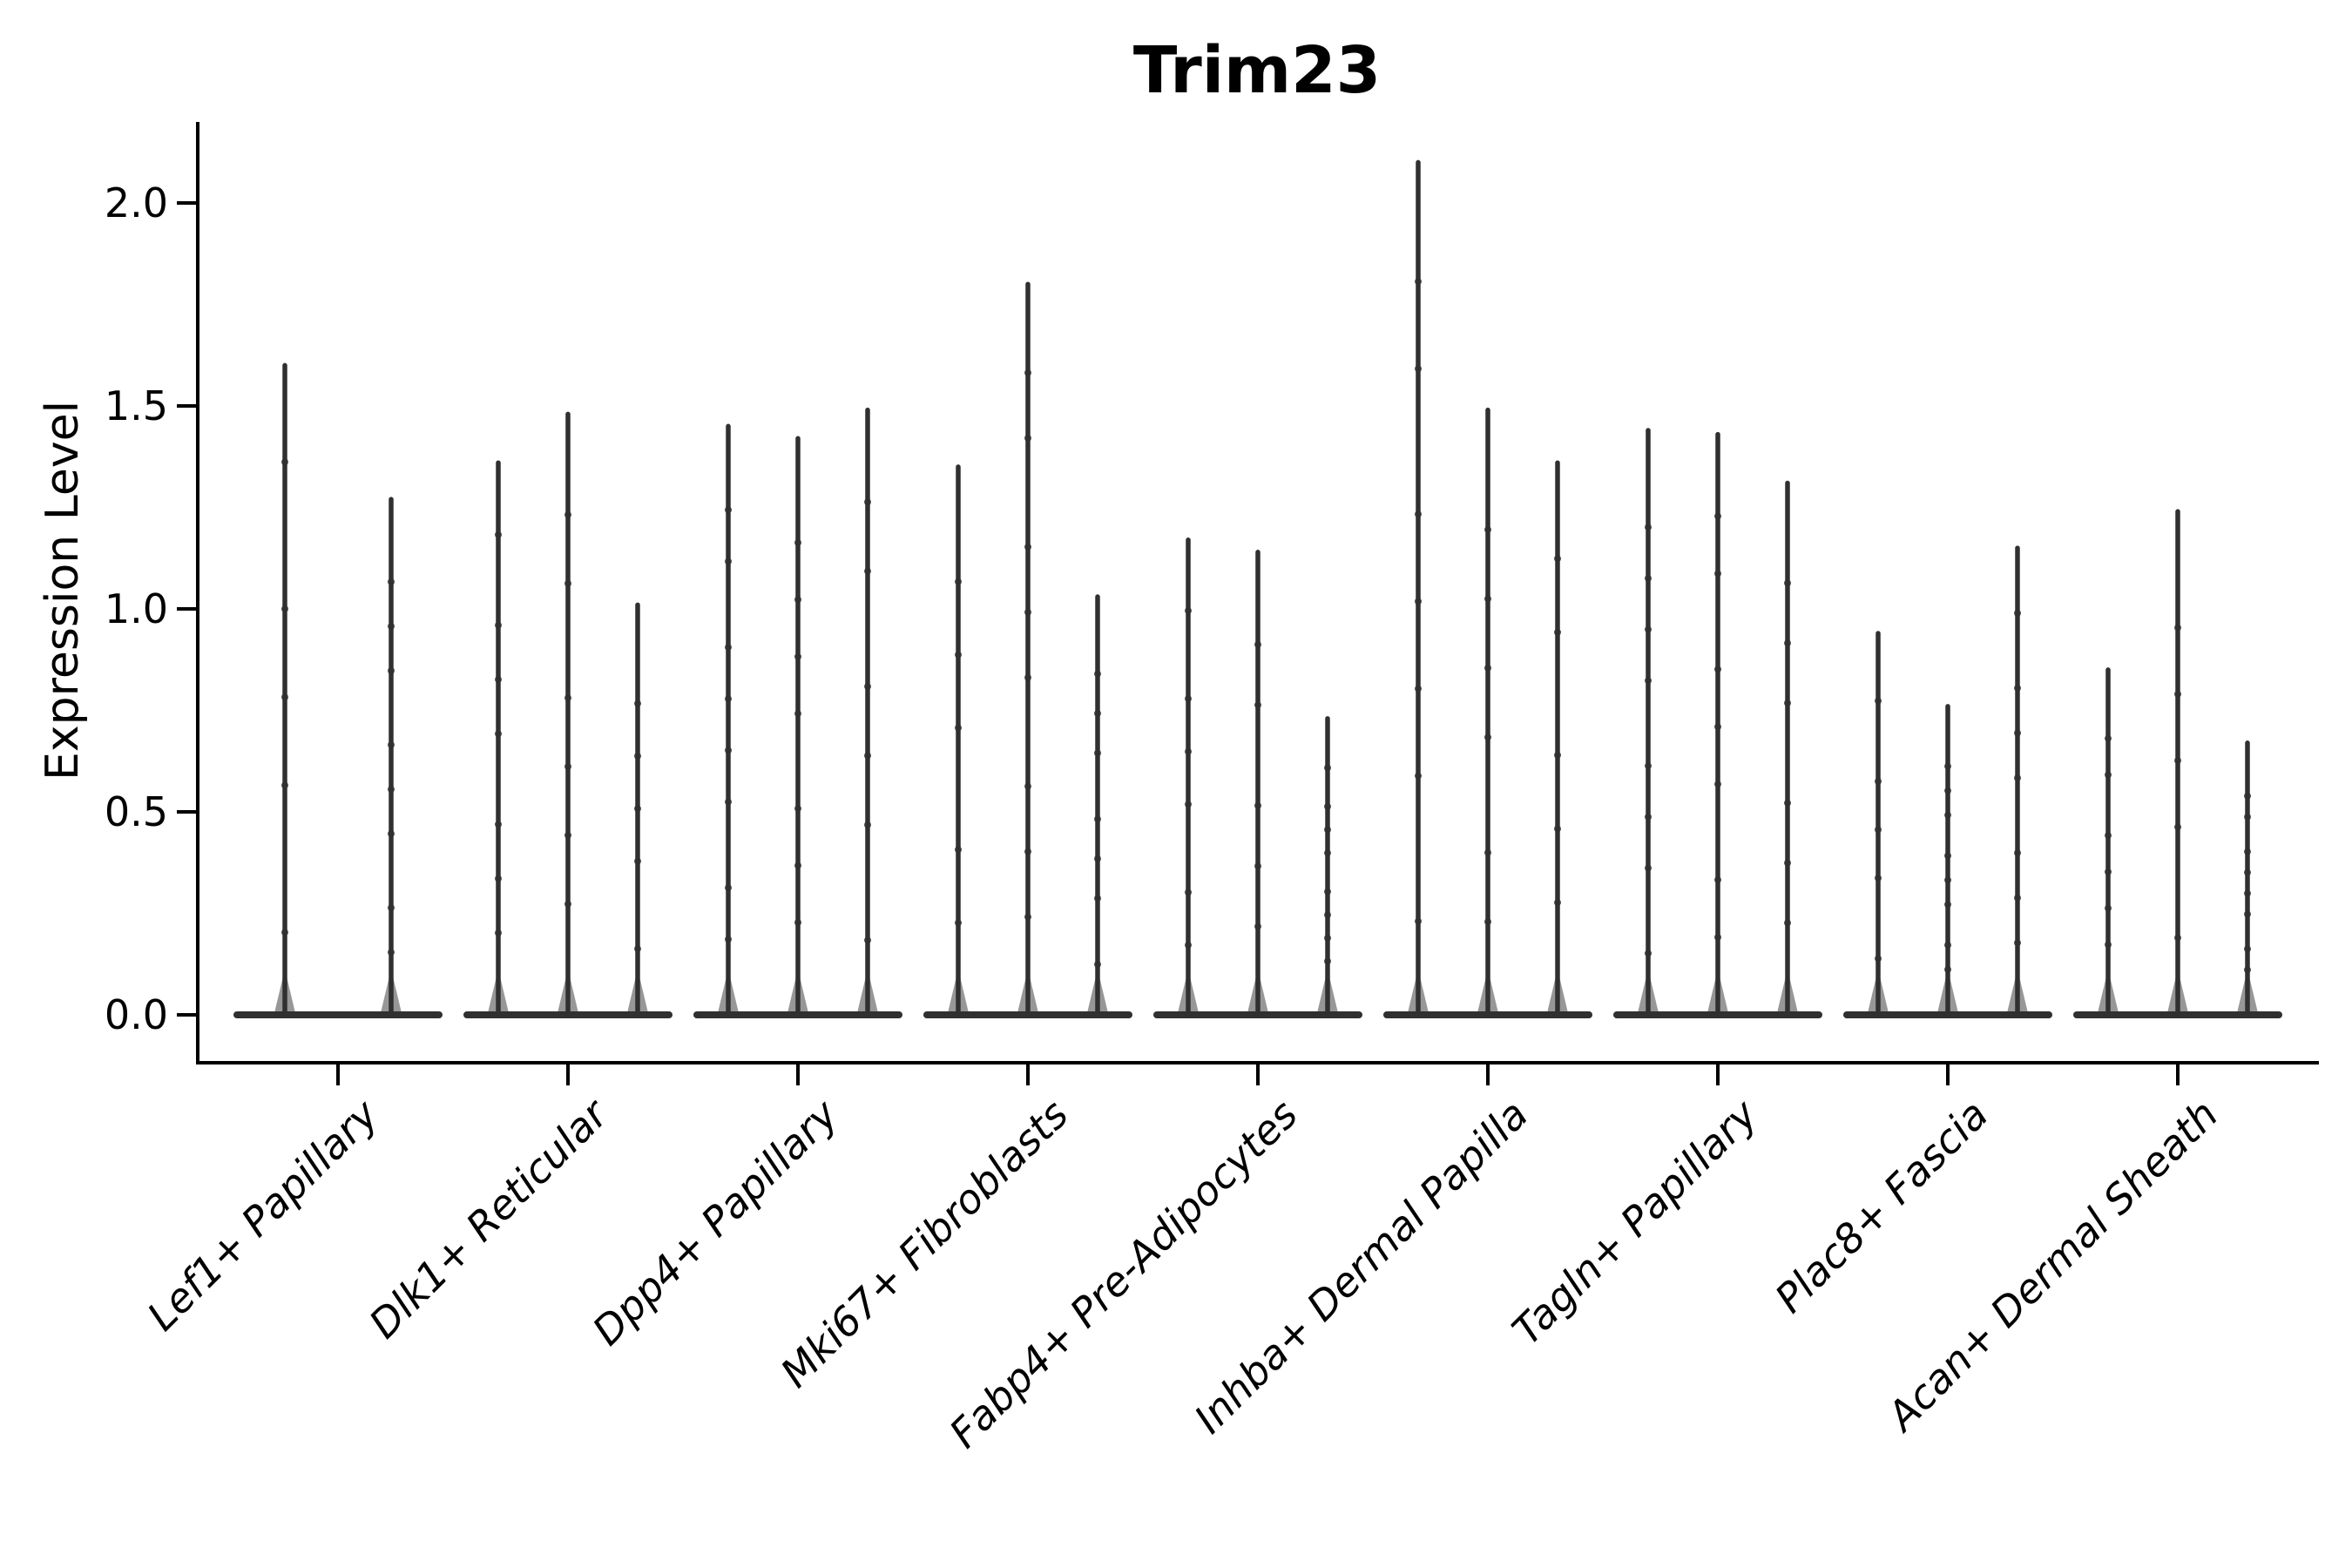 This screenshot has height=1568, width=2352. What do you see at coordinates (136, 202) in the screenshot?
I see `y-tick-label: 2.0` at bounding box center [136, 202].